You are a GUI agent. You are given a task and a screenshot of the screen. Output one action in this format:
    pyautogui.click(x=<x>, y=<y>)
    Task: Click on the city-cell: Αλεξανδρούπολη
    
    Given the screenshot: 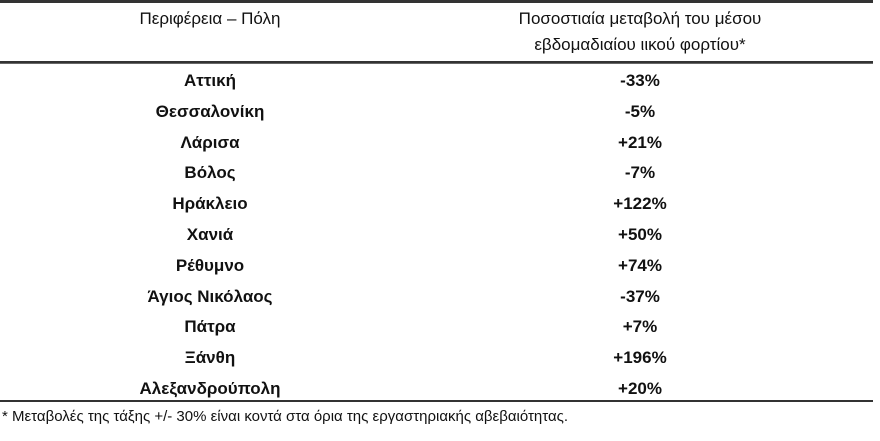 What is the action you would take?
    pyautogui.click(x=210, y=388)
    